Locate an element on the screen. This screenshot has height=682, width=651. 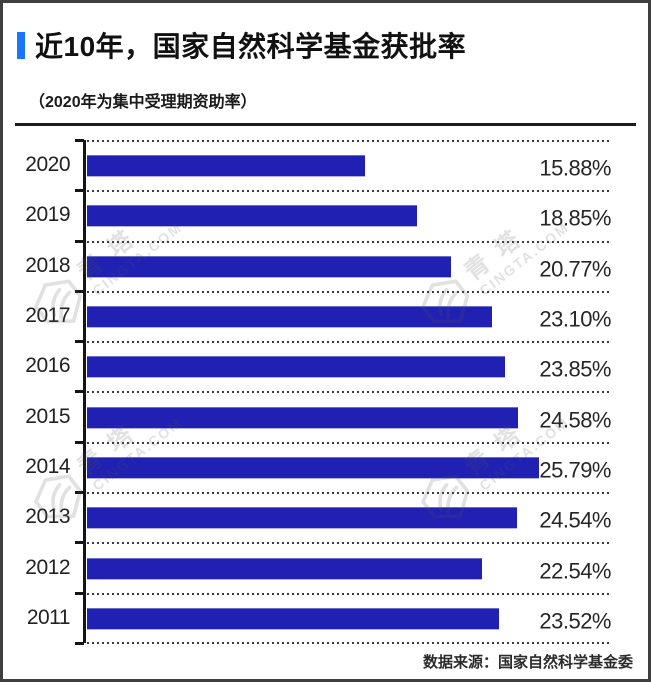
value-label: 22.54% is located at coordinates (575, 571).